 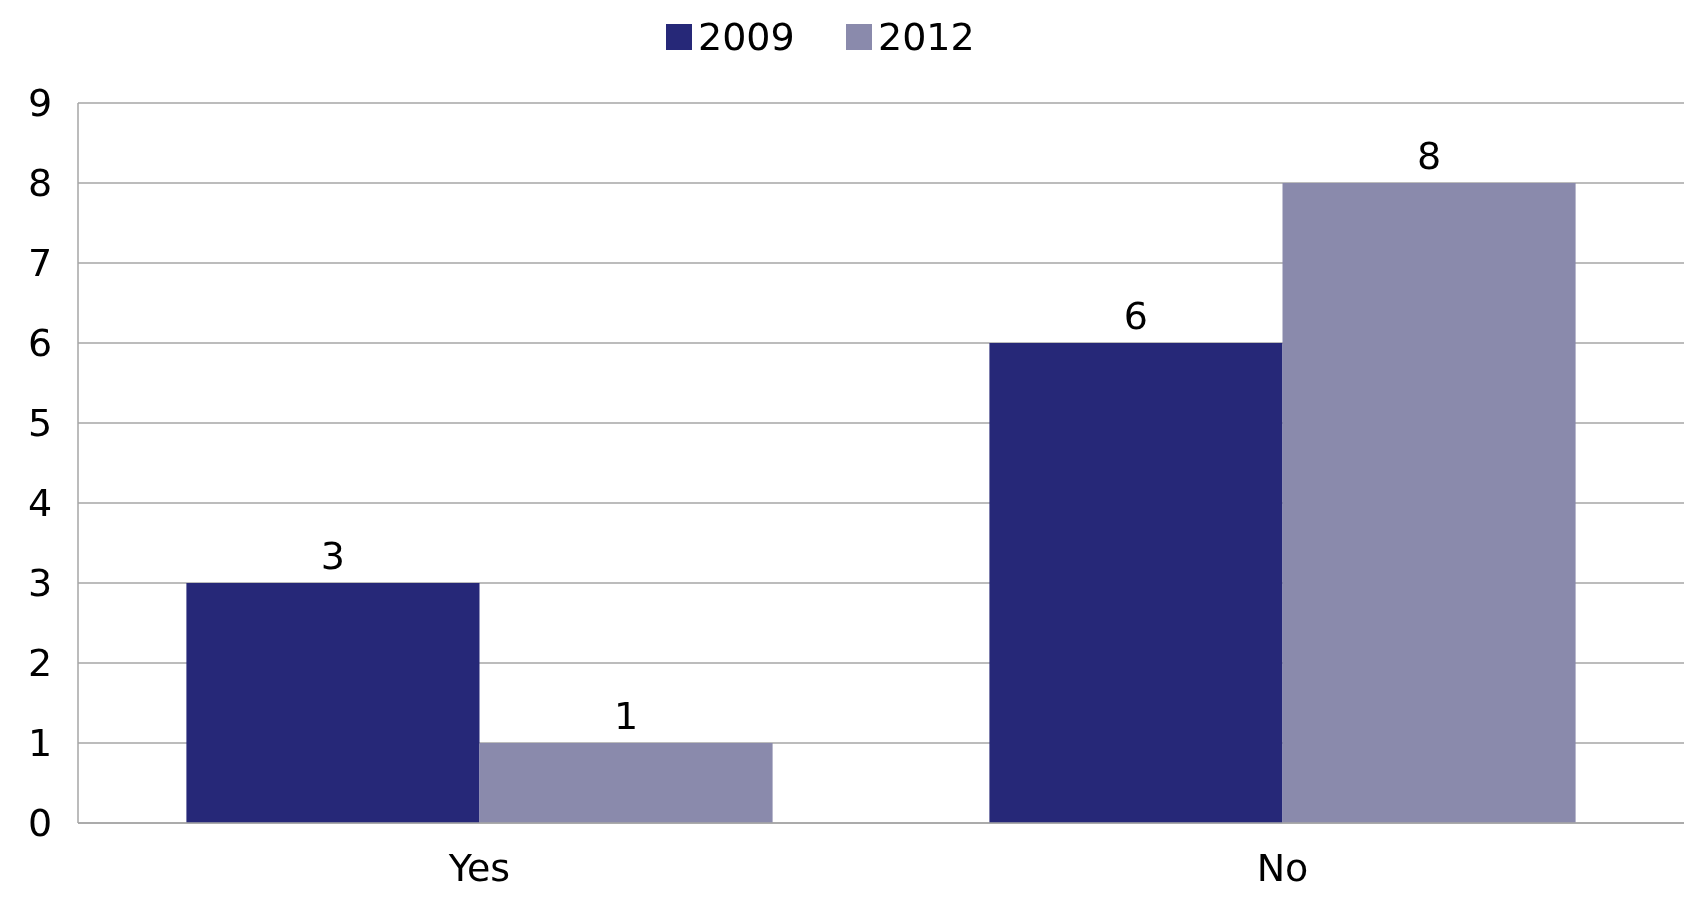 What do you see at coordinates (1136, 316) in the screenshot?
I see `data-label: 6` at bounding box center [1136, 316].